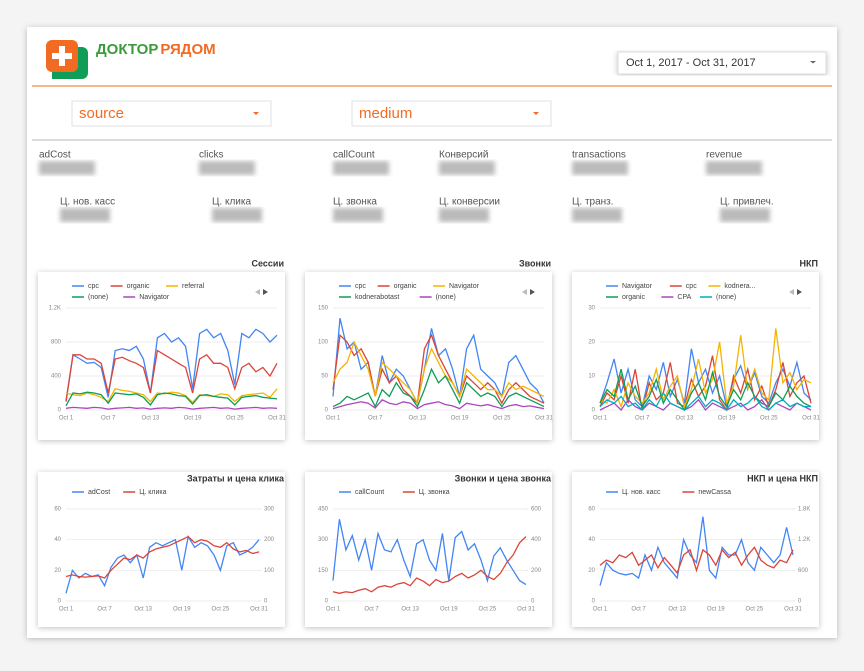  I want to click on chart-title: НКП, so click(809, 263).